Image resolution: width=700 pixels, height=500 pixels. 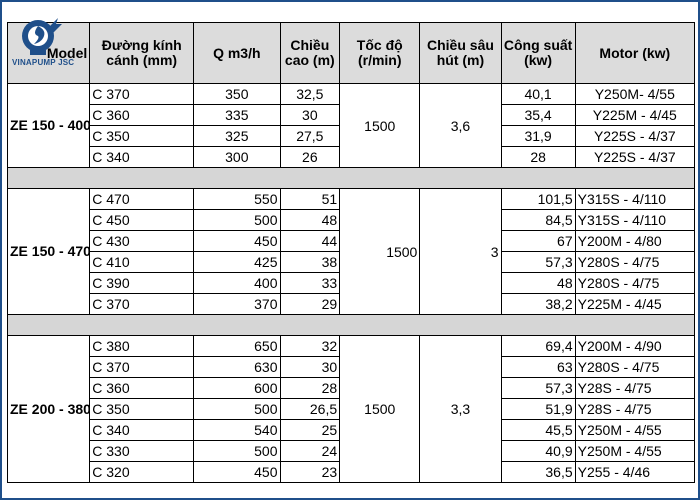 I want to click on head-cell: 24, so click(x=310, y=451).